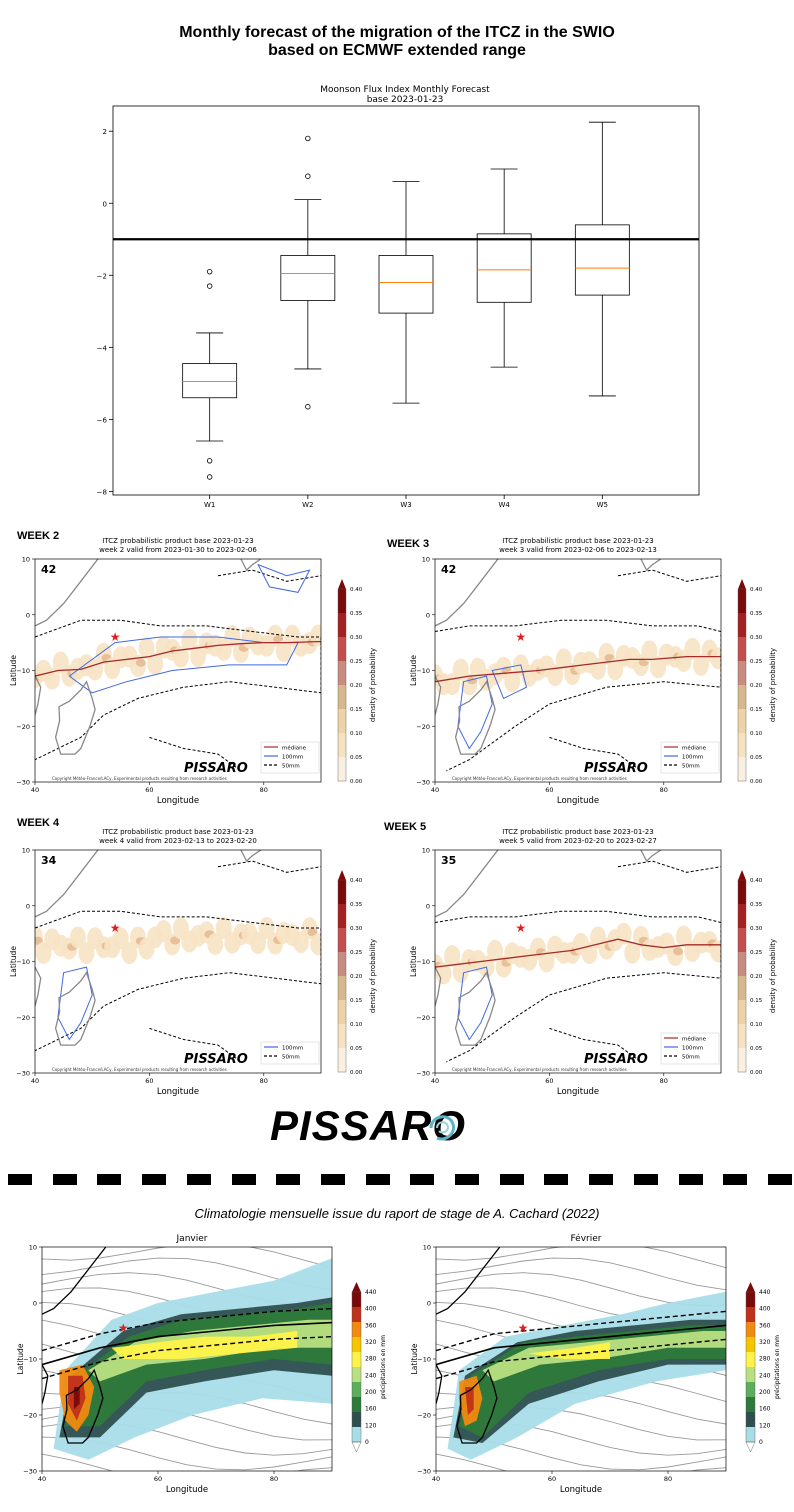 This screenshot has height=1512, width=794. Describe the element at coordinates (105, 132) in the screenshot. I see `y-tick-label: 2` at that location.